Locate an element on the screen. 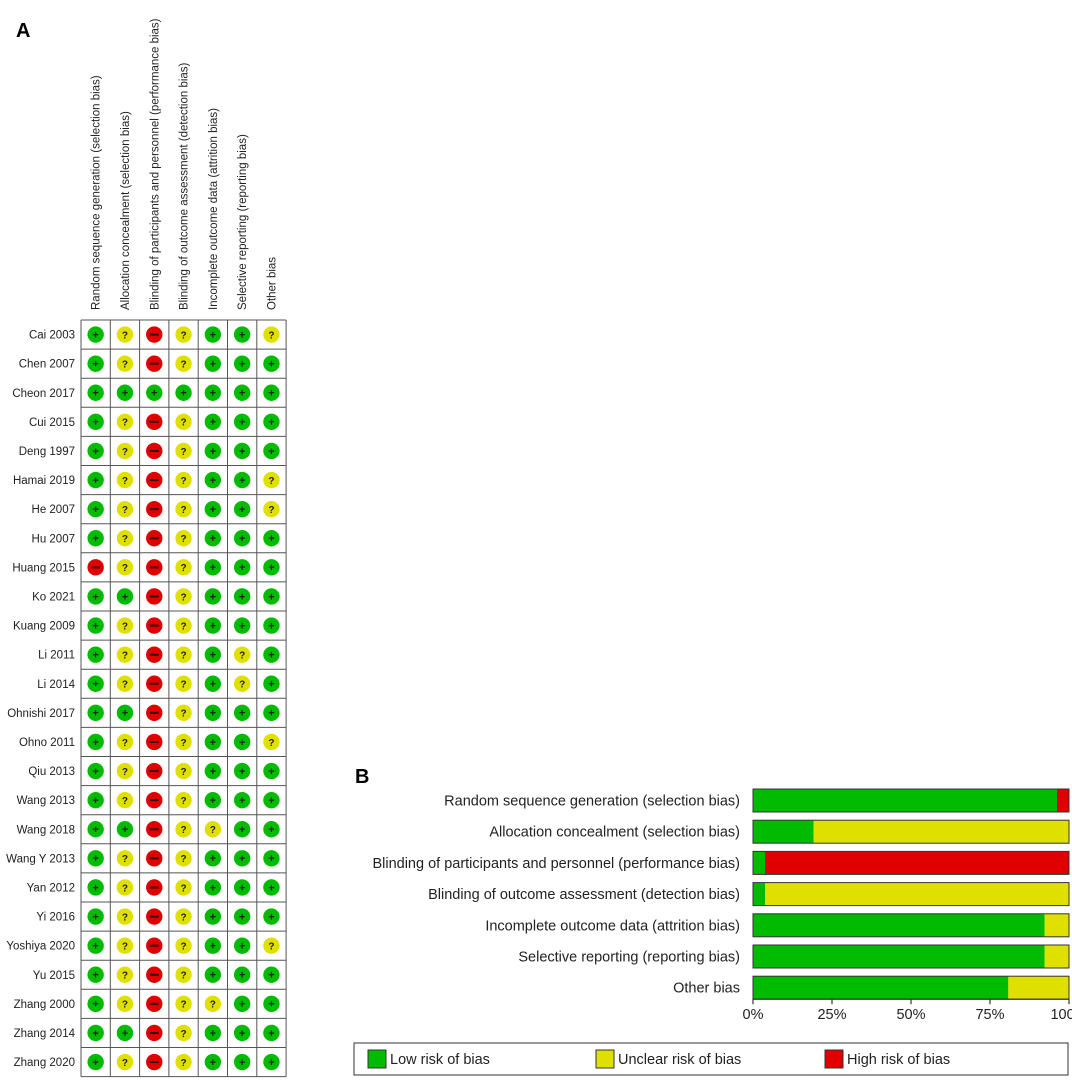 The width and height of the screenshot is (1072, 1085). domain-header: Other bias is located at coordinates (272, 283).